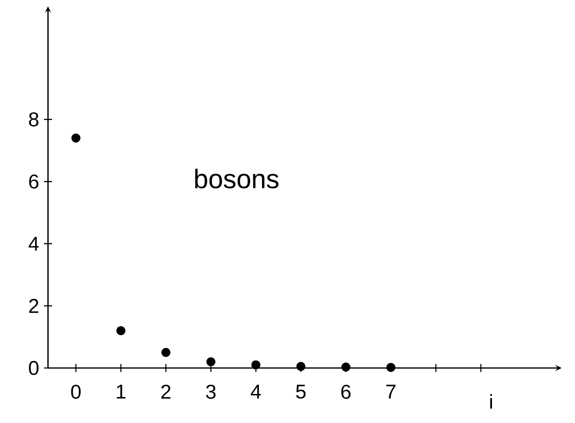 This screenshot has height=423, width=575. Describe the element at coordinates (33, 368) in the screenshot. I see `y-tick-label: 0` at that location.